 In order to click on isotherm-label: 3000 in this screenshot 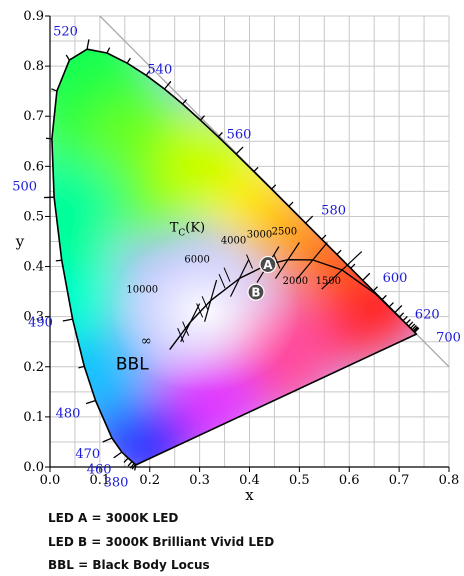, I will do `click(259, 234)`.